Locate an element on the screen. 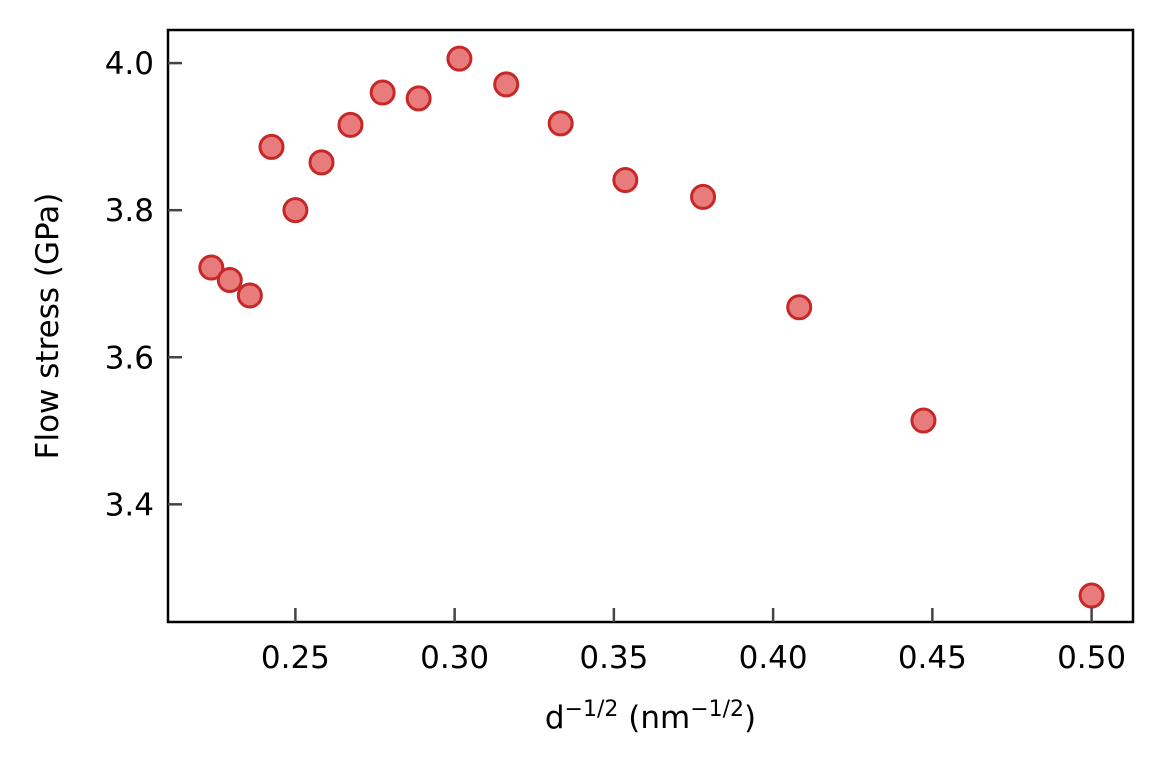 Image resolution: width=1165 pixels, height=769 pixels. y-tick-label: 3.8 is located at coordinates (129, 211).